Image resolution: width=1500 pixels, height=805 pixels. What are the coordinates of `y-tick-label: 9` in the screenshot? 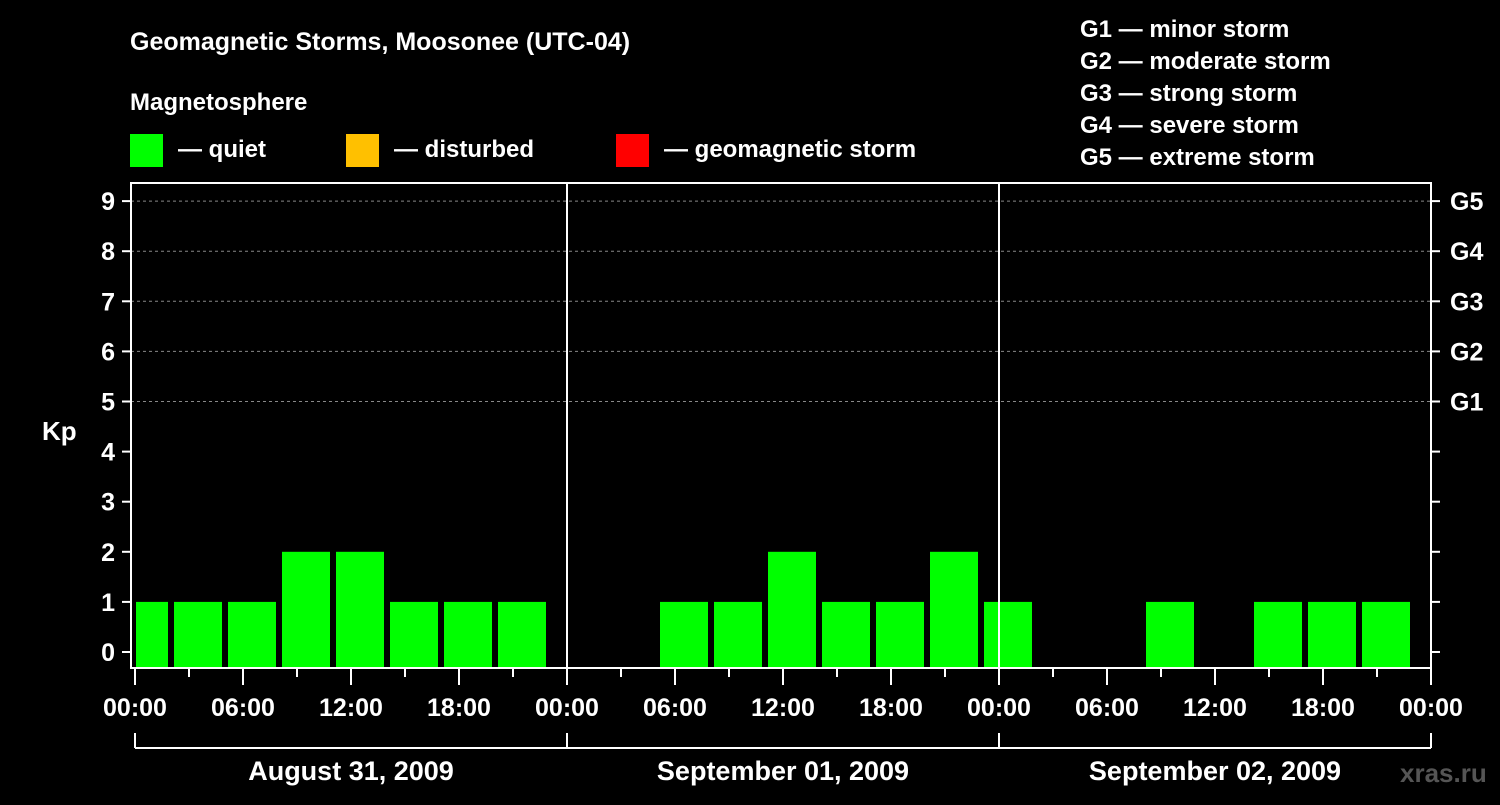 It's located at (108, 202).